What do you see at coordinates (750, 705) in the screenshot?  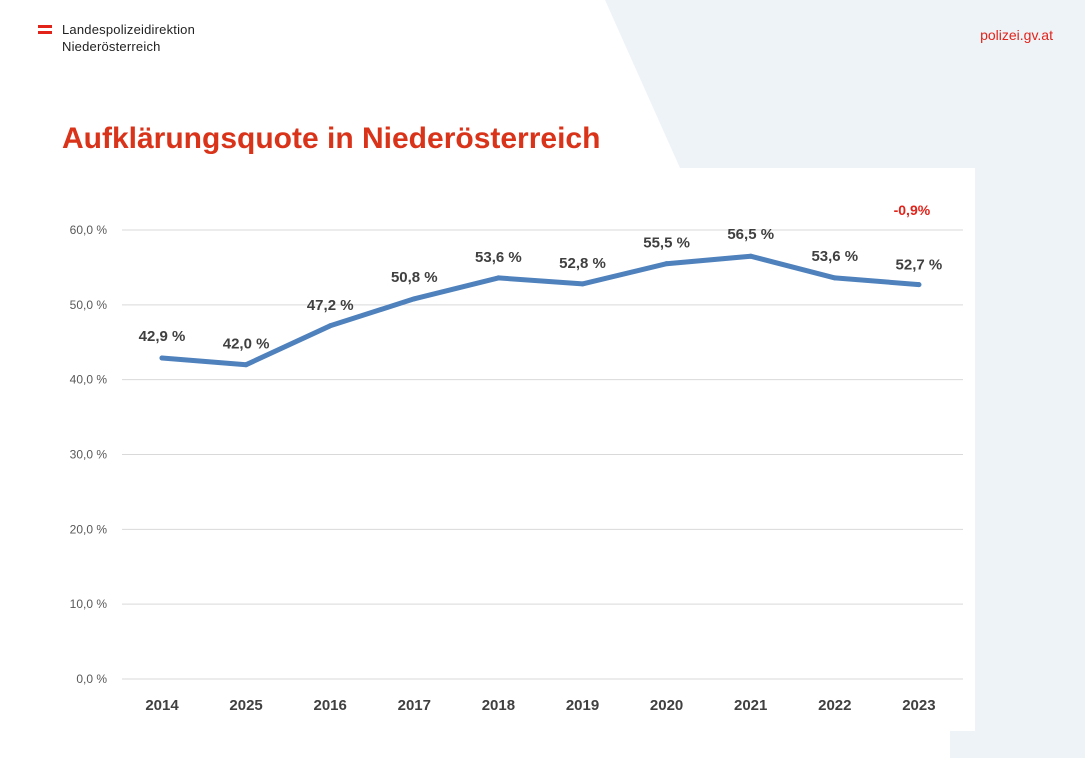 I see `x-tick-label: 2021` at bounding box center [750, 705].